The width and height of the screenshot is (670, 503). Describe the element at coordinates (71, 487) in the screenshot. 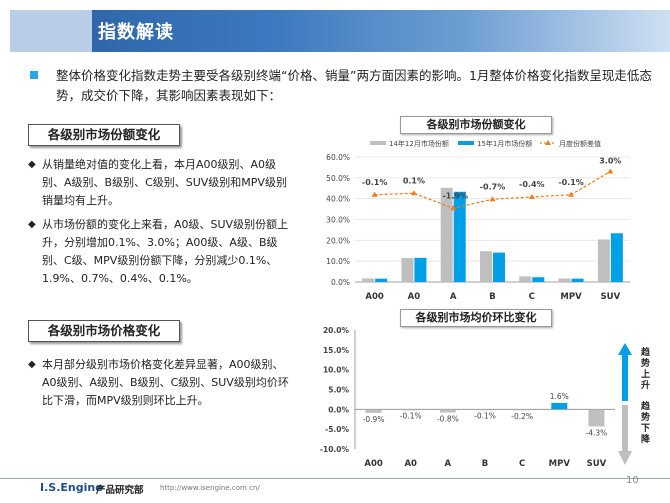

I see `footer-brand: I.S.Engine` at that location.